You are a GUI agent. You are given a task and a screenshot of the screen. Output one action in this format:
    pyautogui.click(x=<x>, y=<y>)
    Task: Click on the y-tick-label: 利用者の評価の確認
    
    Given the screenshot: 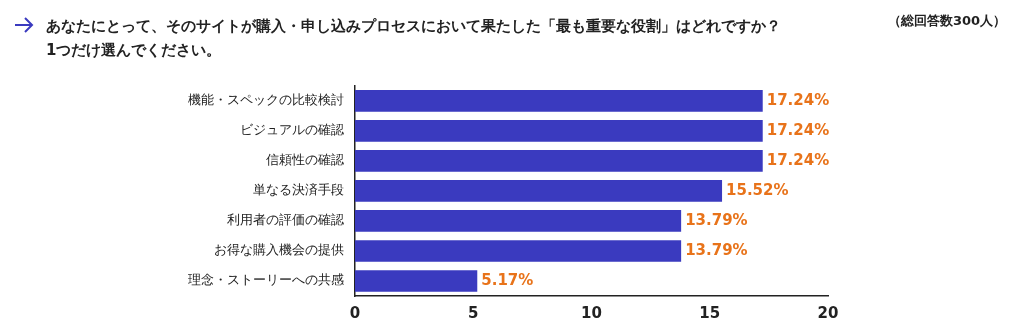 What is the action you would take?
    pyautogui.click(x=285, y=220)
    